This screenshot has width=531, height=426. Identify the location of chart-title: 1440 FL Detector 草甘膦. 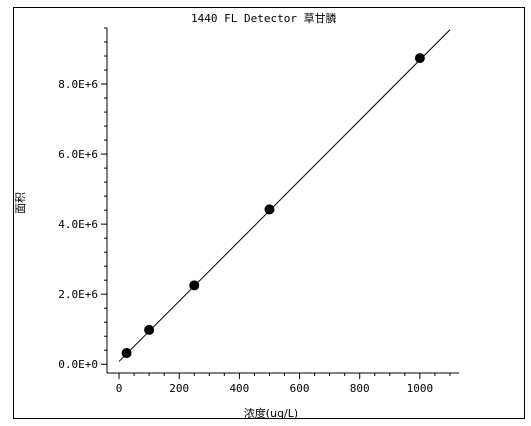
(264, 18).